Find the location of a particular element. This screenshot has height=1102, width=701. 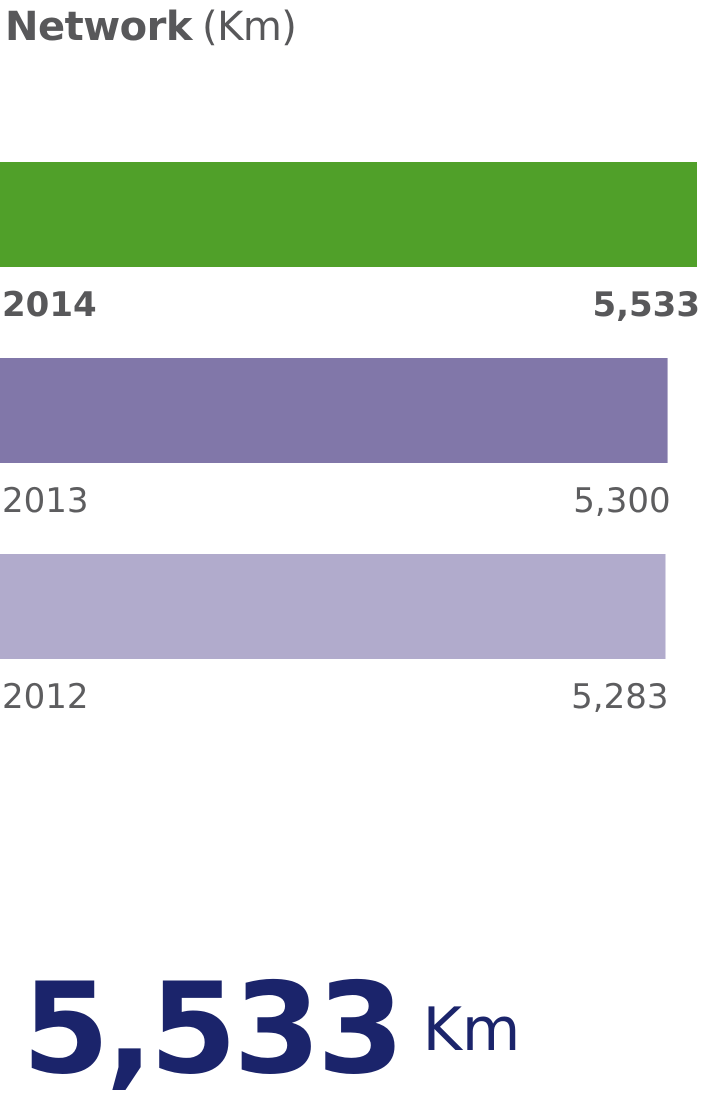

category-label-2012: 2012 is located at coordinates (45, 697).